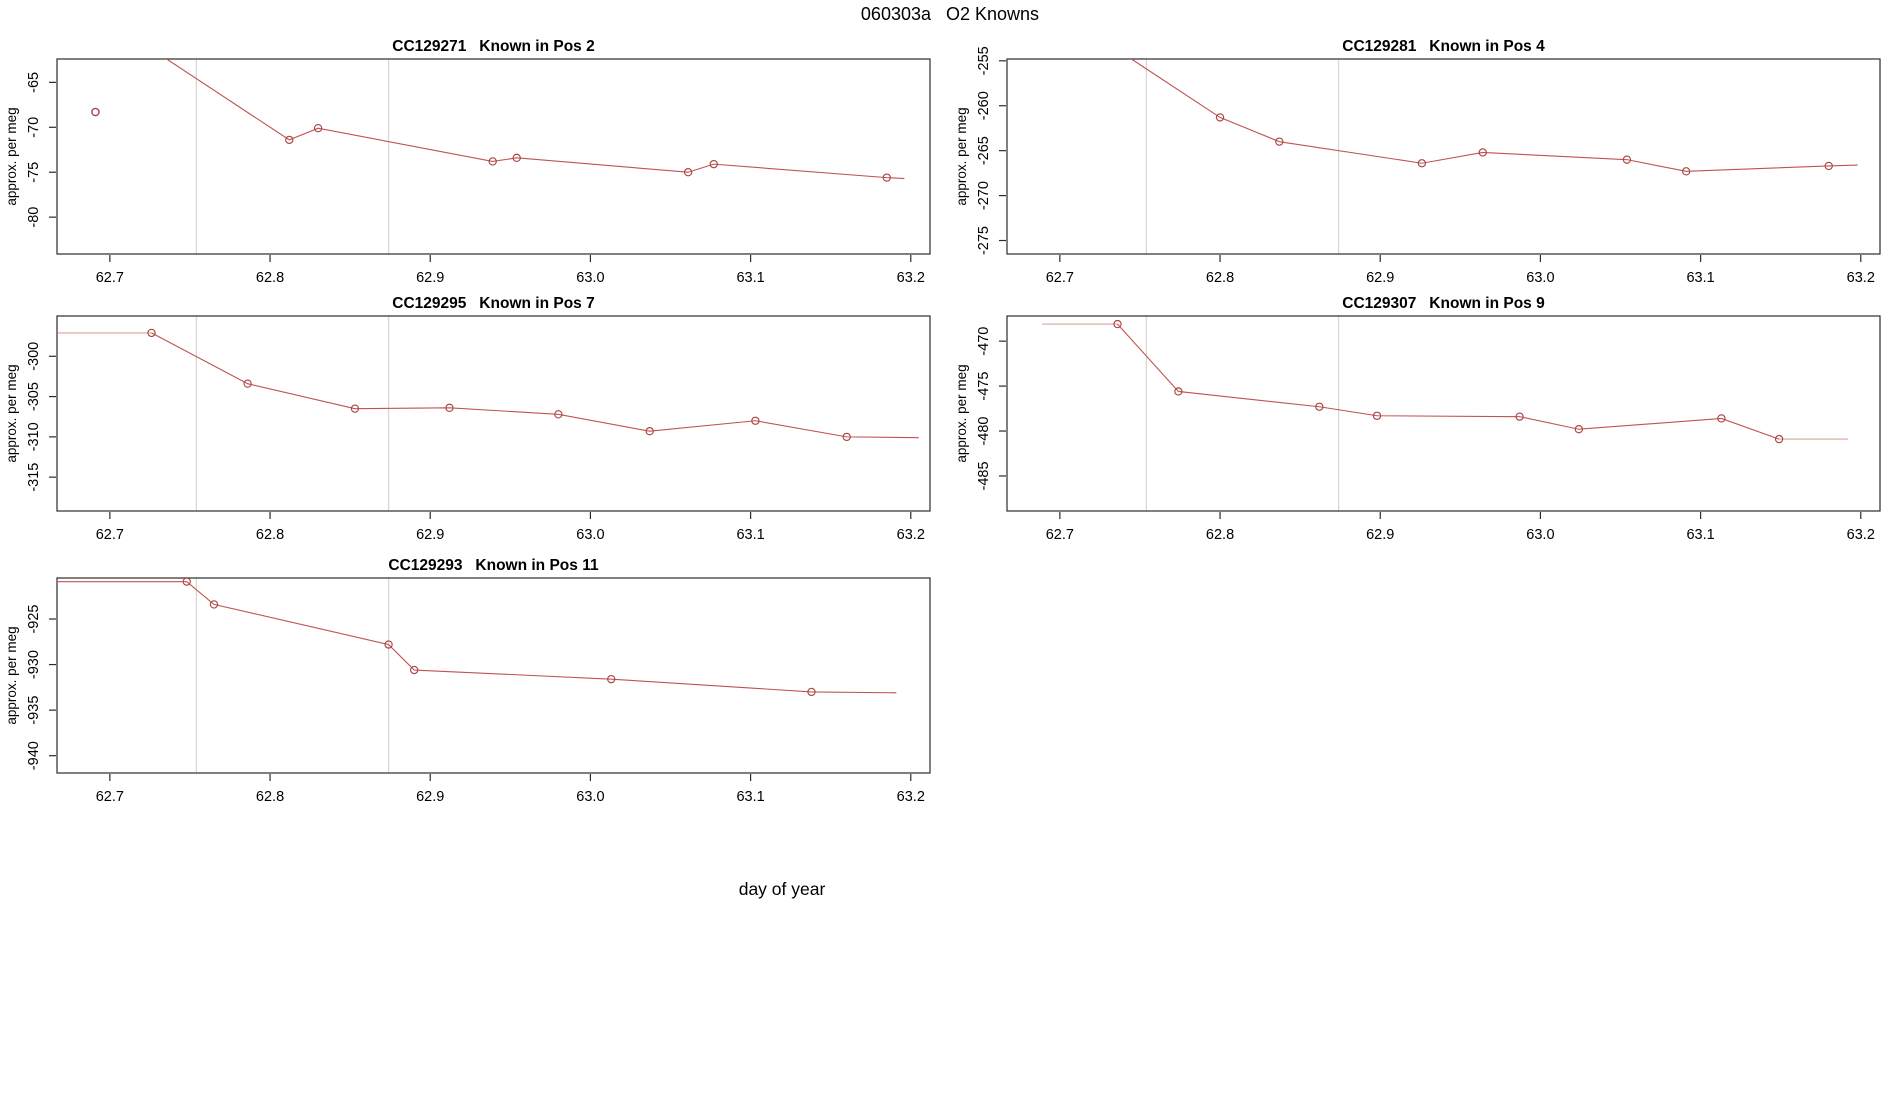  Describe the element at coordinates (493, 303) in the screenshot. I see `subplot-title: CC129295 Known in Pos 7` at that location.